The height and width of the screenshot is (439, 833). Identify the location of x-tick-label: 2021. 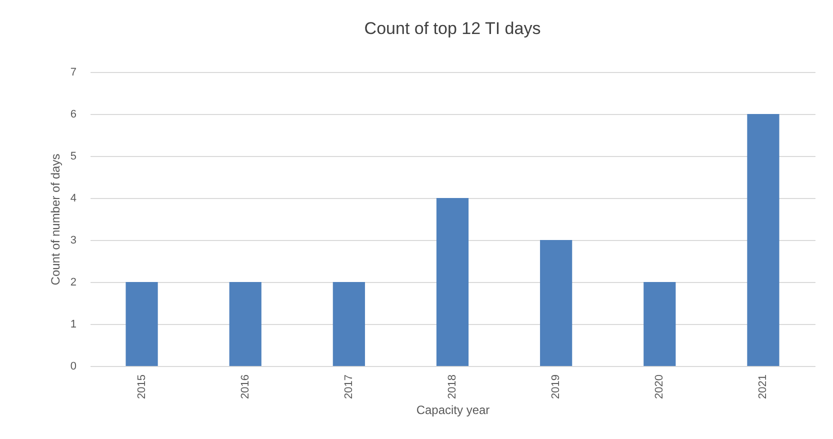
(763, 386).